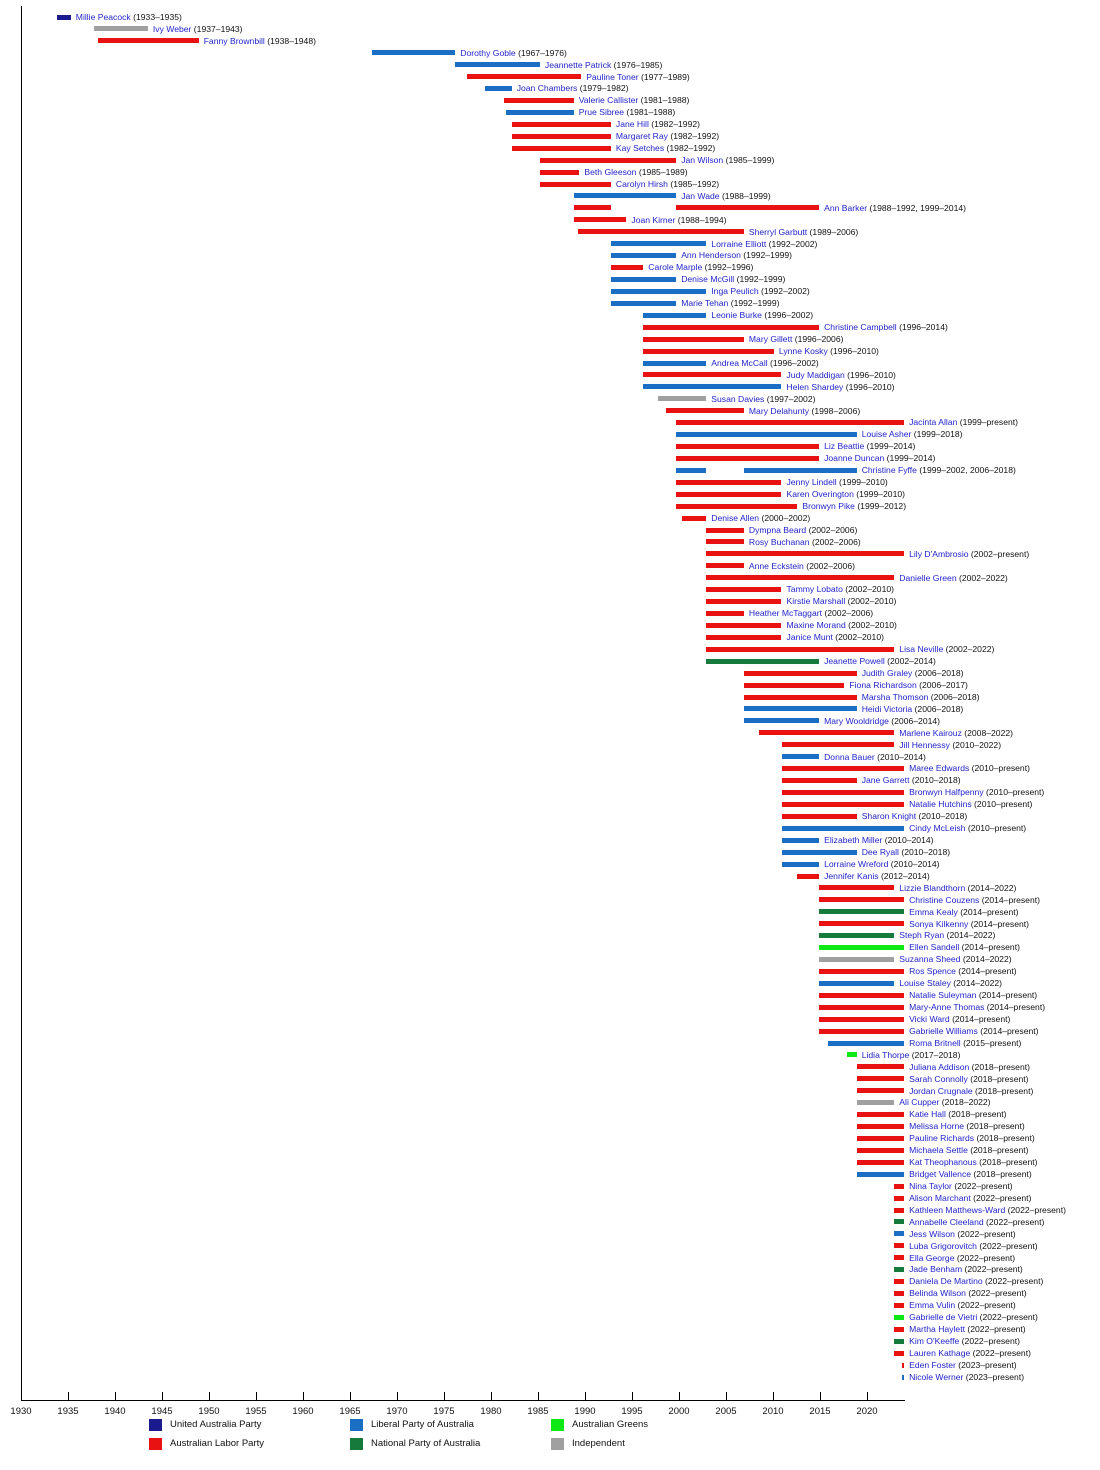 This screenshot has height=1470, width=1100. Describe the element at coordinates (103, 16) in the screenshot. I see `person-name-link: Millie Peacock` at that location.